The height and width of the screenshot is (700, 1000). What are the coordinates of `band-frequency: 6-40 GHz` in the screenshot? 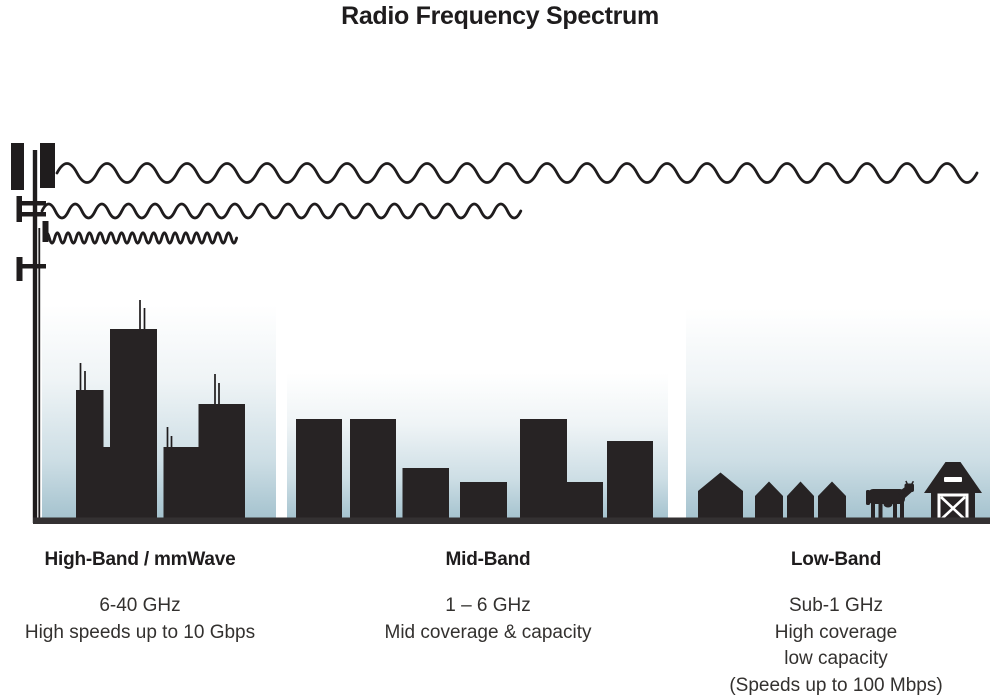 It's located at (140, 605).